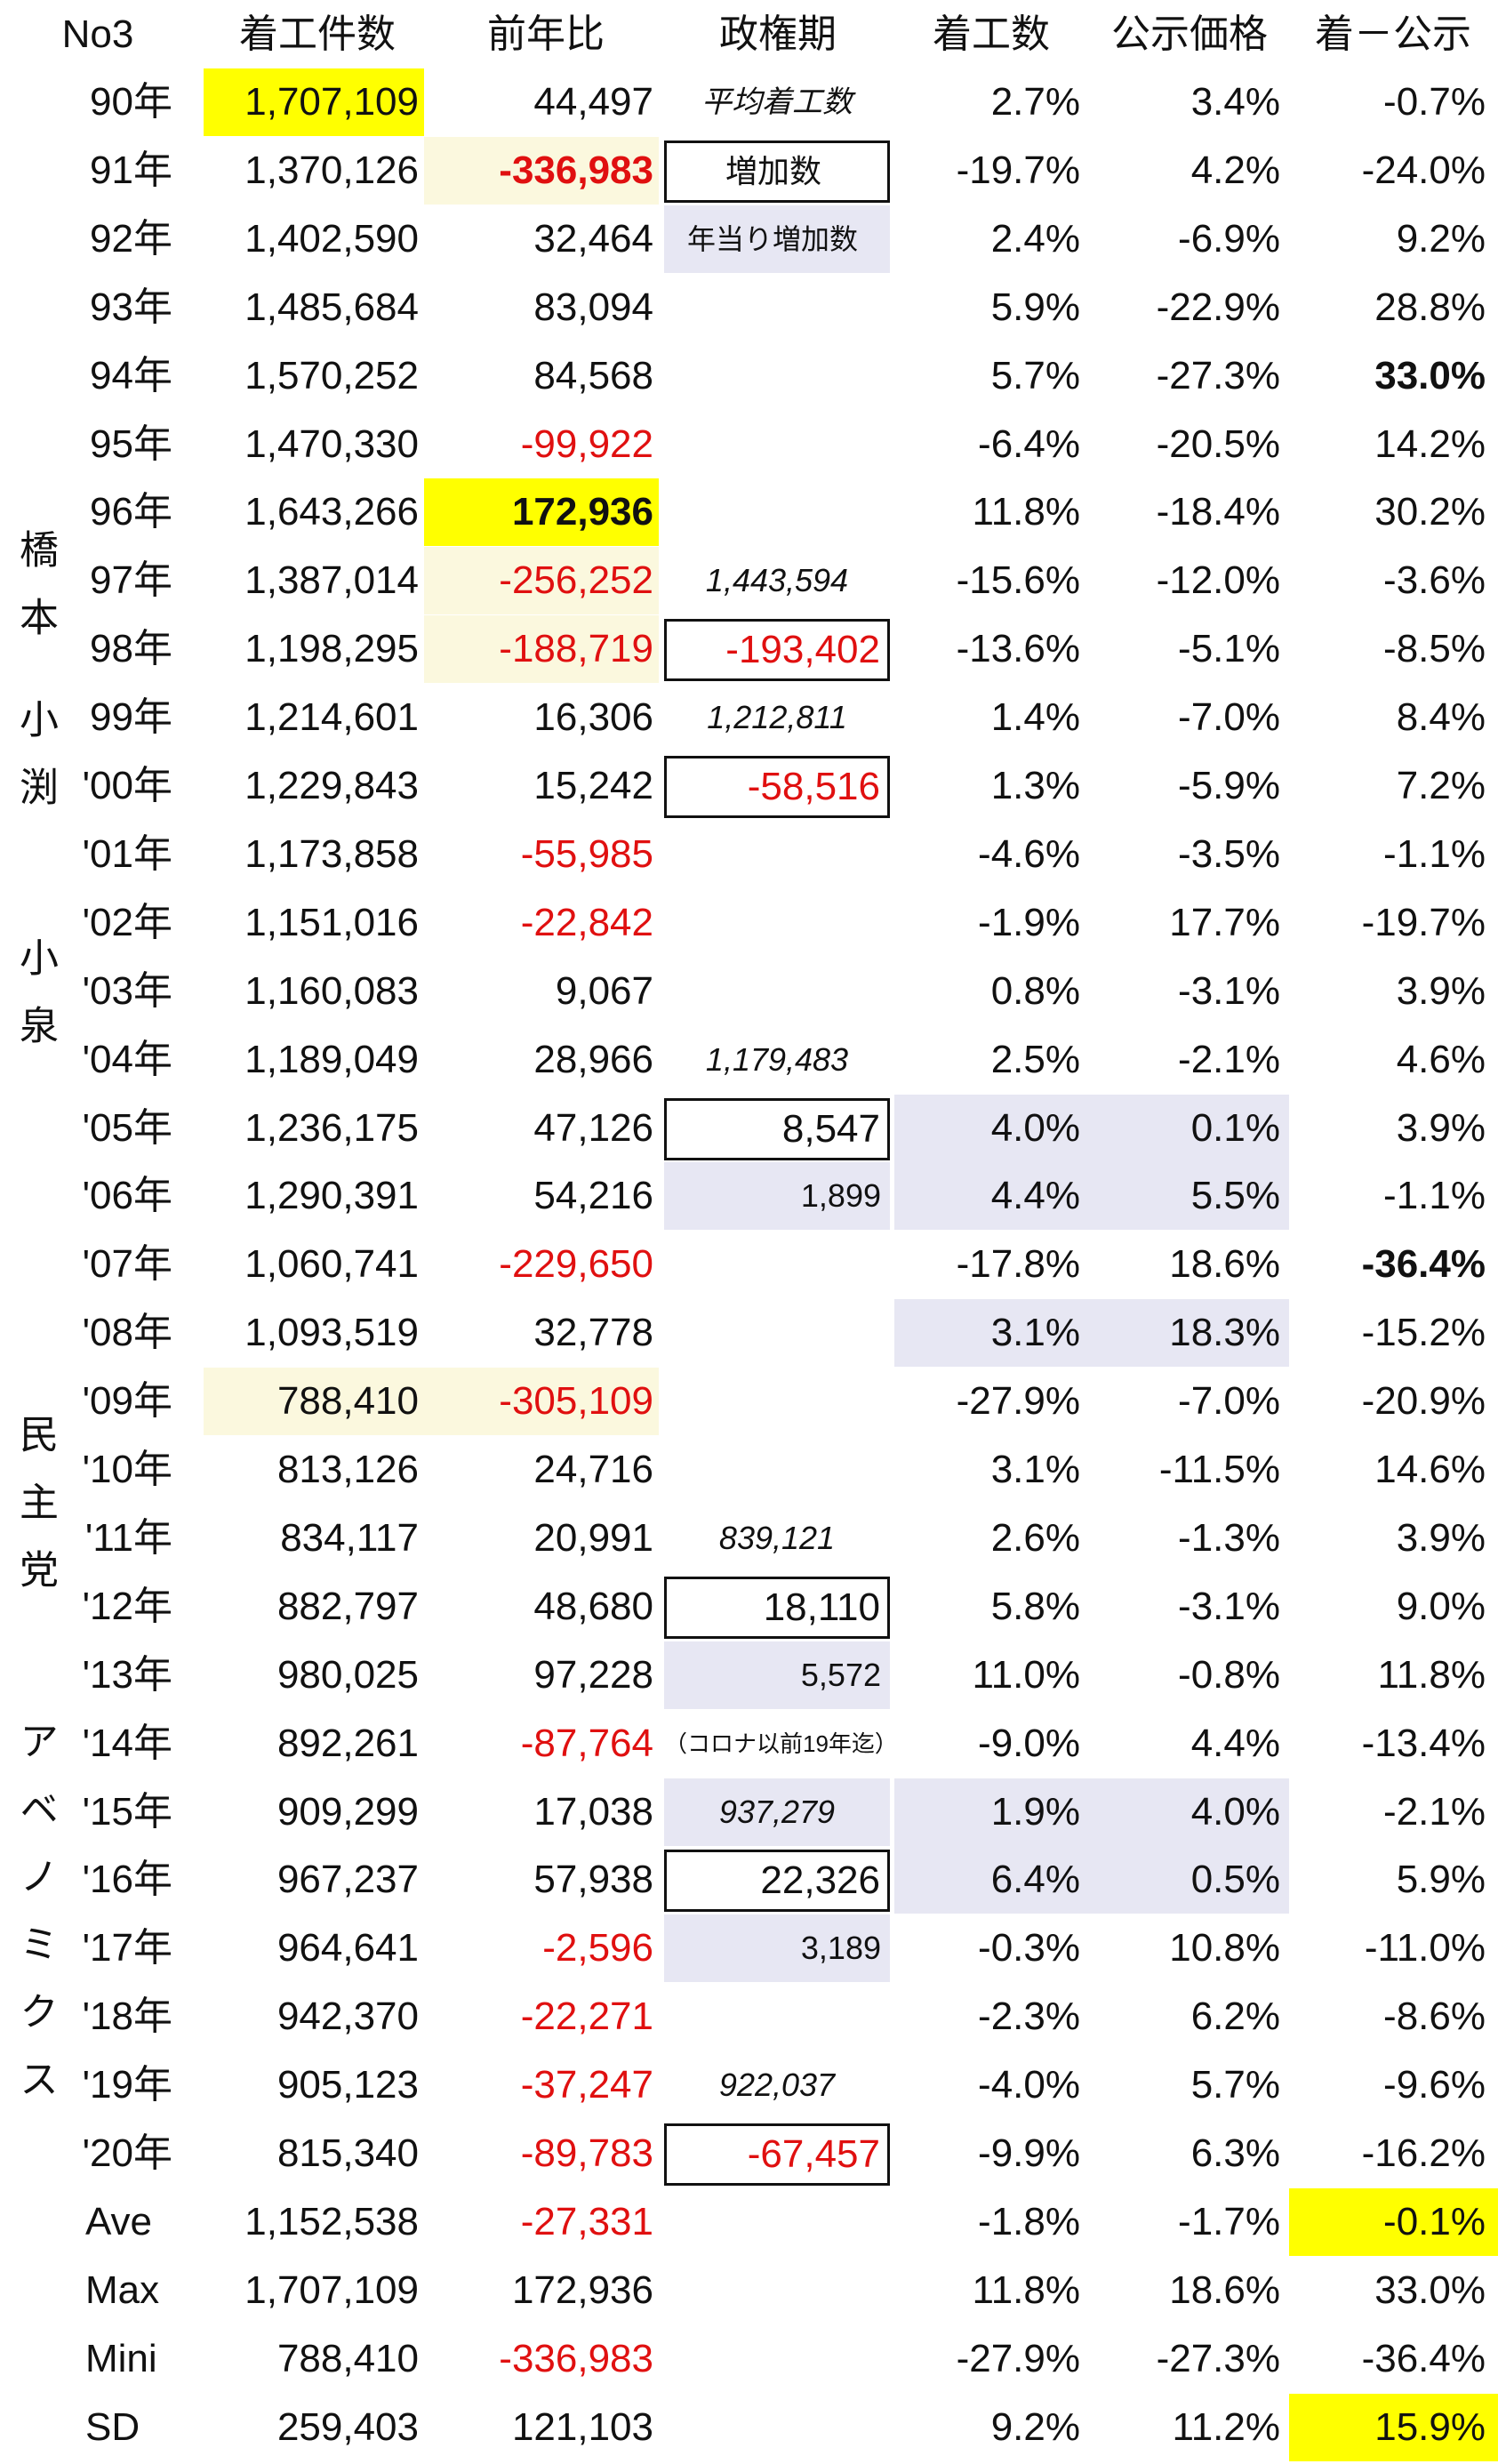 This screenshot has width=1506, height=2464. Describe the element at coordinates (777, 1812) in the screenshot. I see `period-note: 937,279` at that location.